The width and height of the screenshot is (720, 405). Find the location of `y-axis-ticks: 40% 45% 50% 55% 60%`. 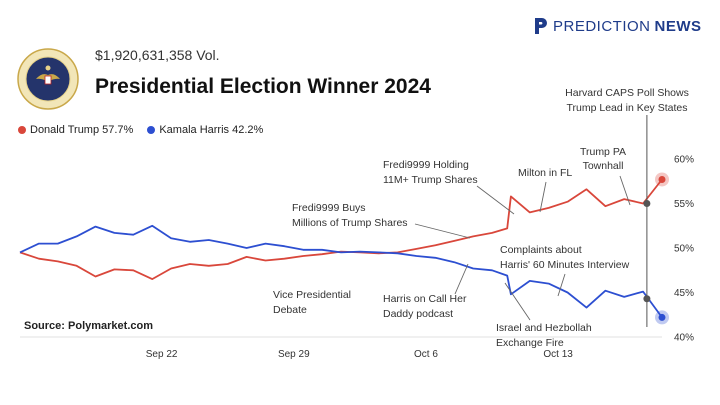

y-axis-ticks: 40% 45% 50% 55% 60% is located at coordinates (684, 249).